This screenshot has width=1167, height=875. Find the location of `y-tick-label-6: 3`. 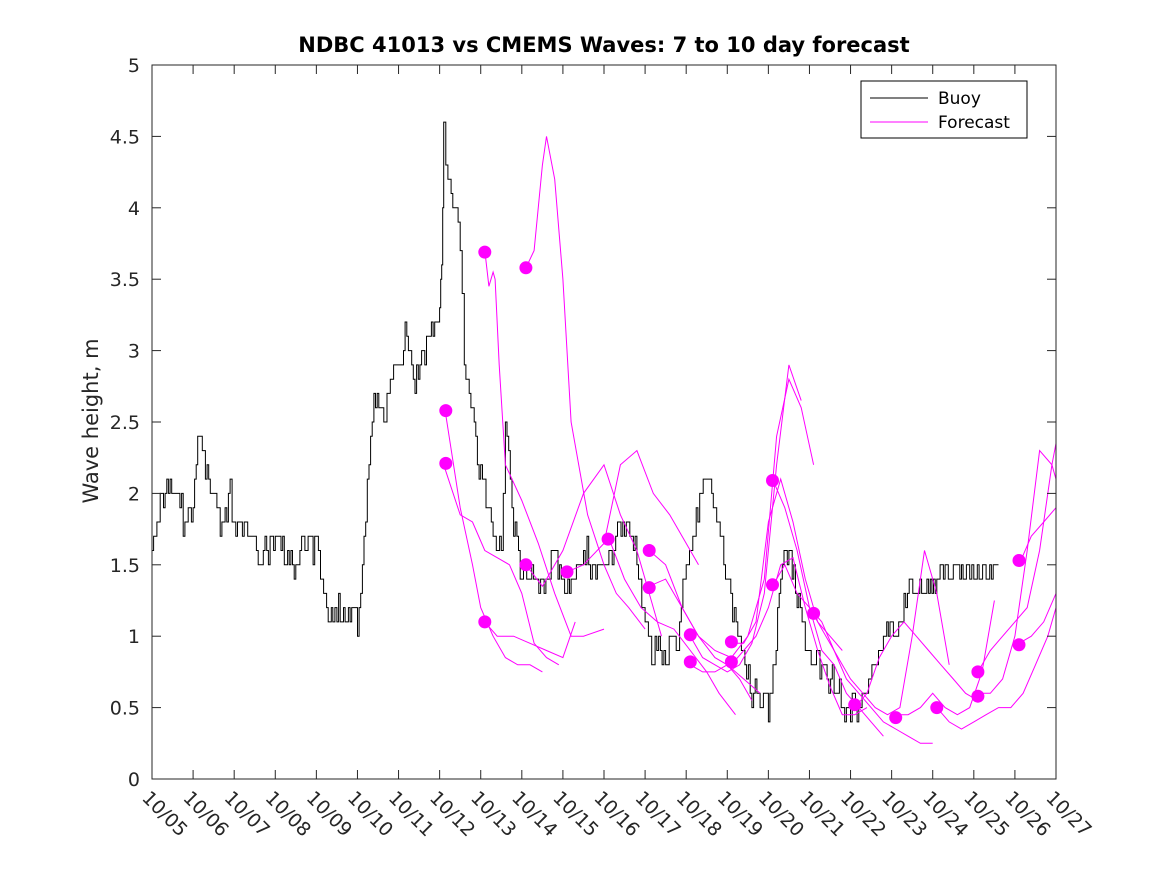

y-tick-label-6: 3 is located at coordinates (134, 352).